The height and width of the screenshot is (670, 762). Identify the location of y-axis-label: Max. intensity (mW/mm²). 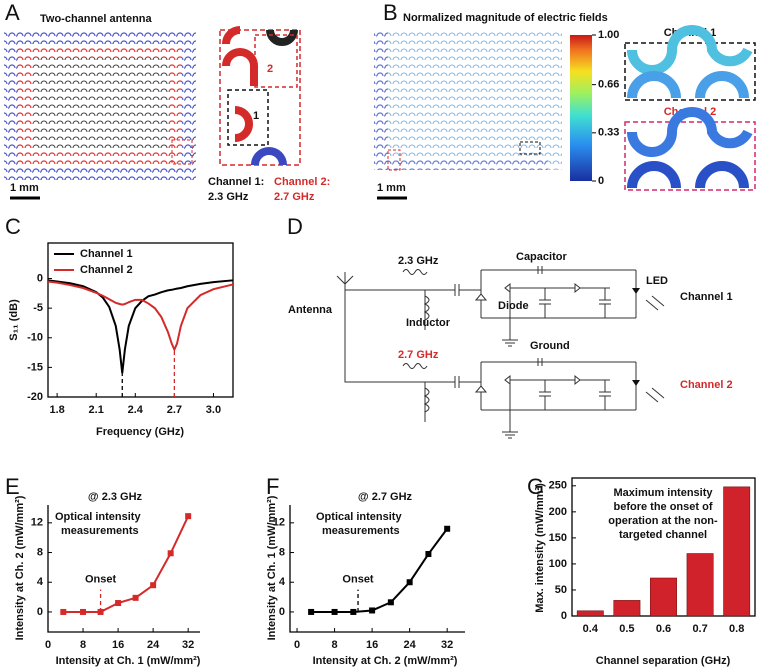
(540, 548).